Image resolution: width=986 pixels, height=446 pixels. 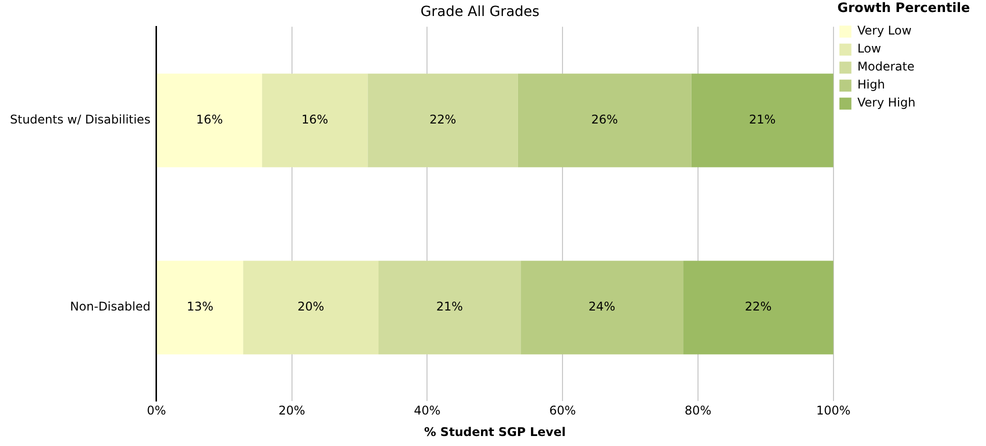 I want to click on legend-label: Low, so click(x=884, y=49).